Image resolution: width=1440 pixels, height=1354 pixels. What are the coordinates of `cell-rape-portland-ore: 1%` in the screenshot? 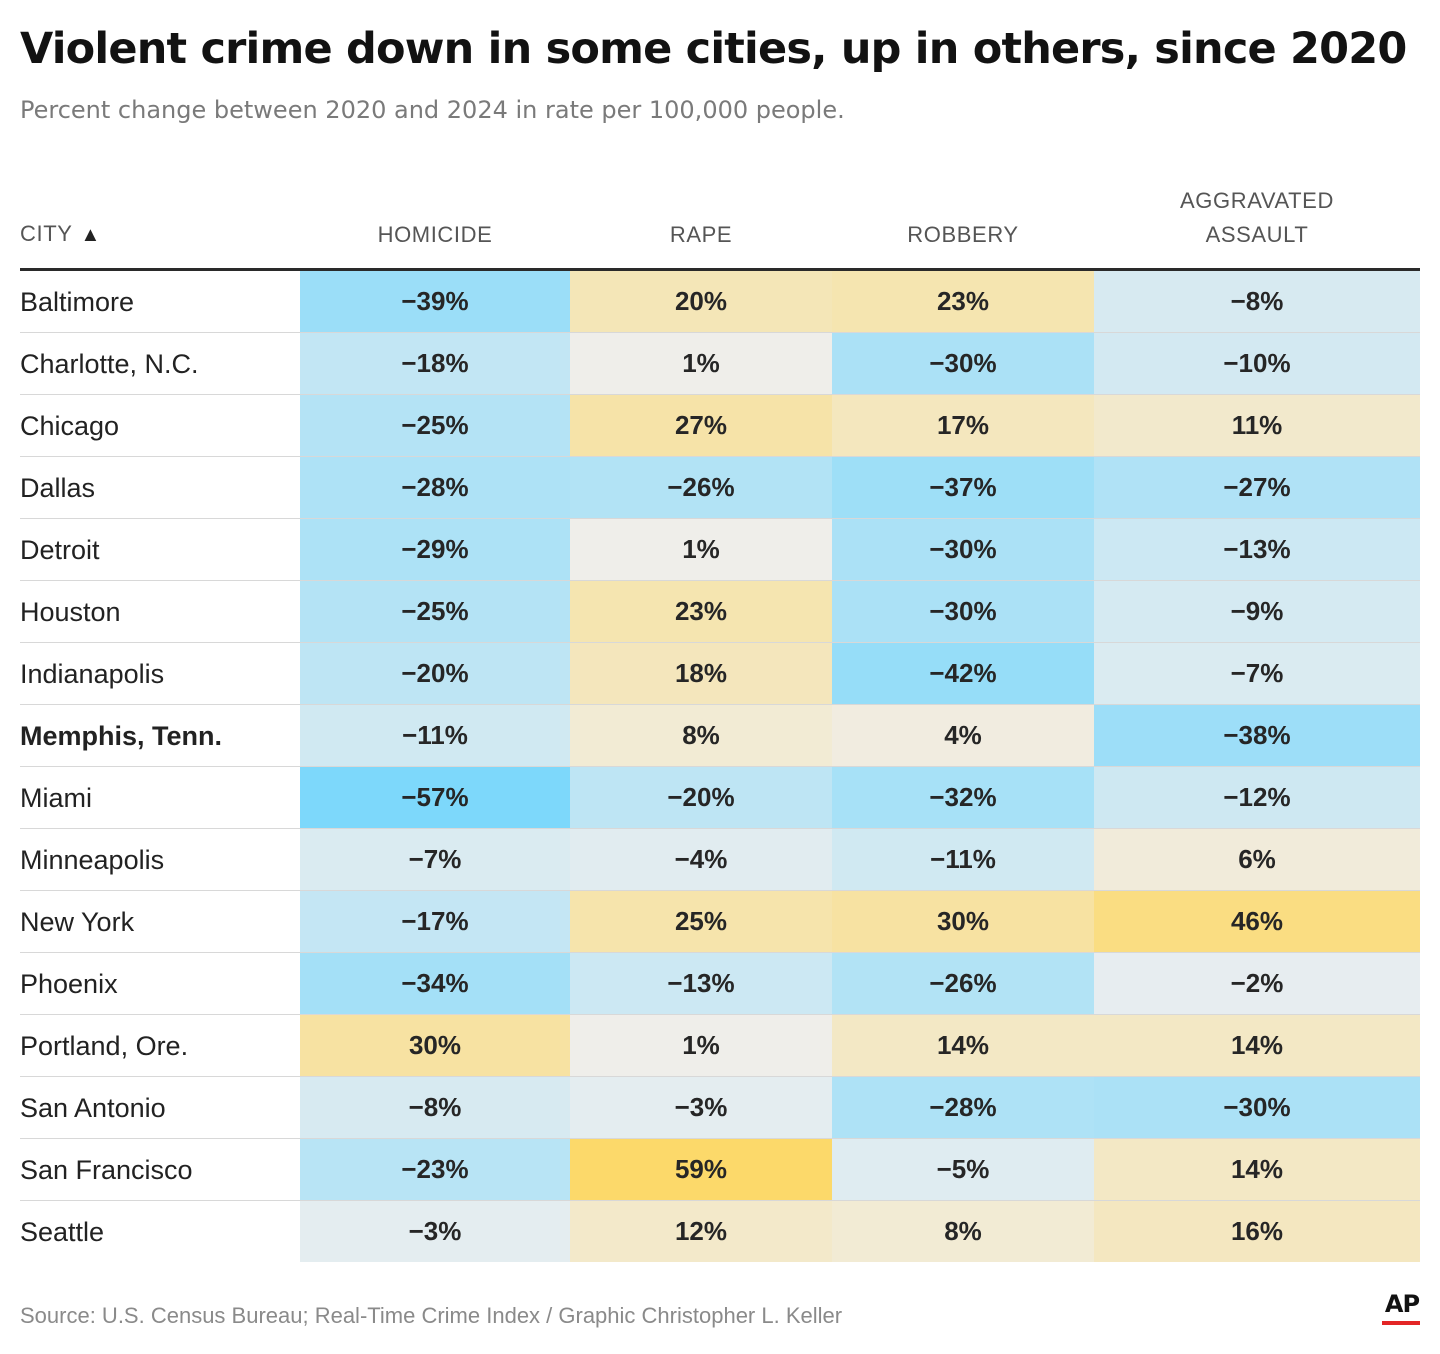 It's located at (701, 1045).